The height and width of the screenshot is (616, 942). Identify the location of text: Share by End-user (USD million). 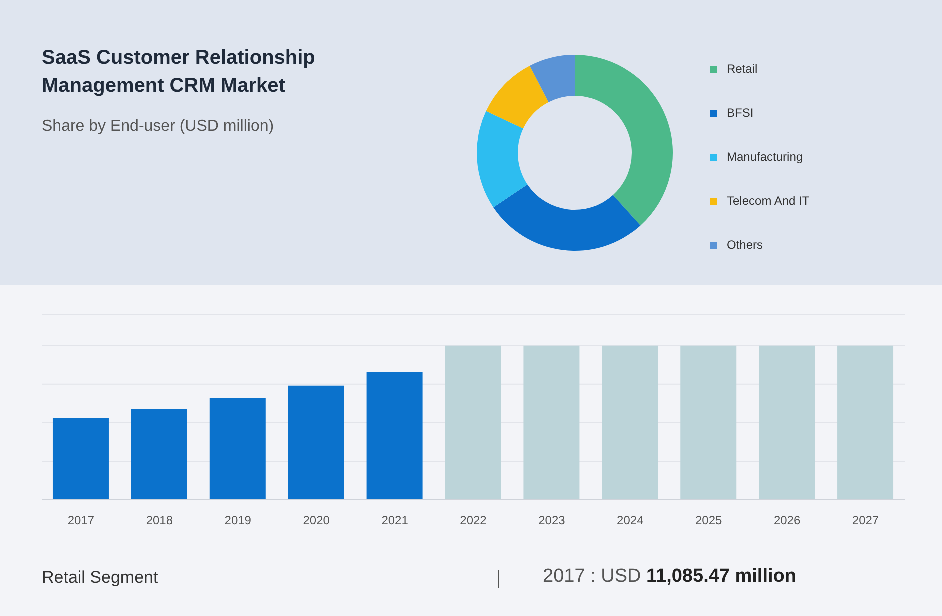
(158, 127).